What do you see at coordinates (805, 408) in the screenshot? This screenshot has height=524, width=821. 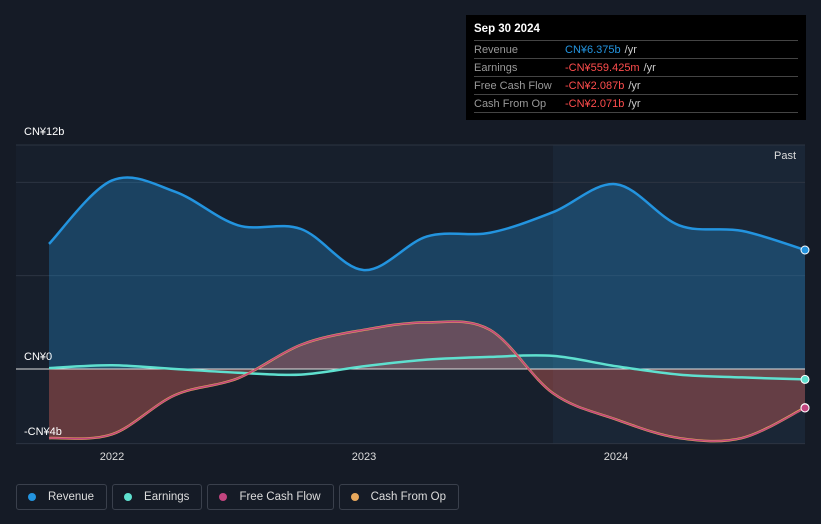 I see `endpoint-free-cash-flow` at bounding box center [805, 408].